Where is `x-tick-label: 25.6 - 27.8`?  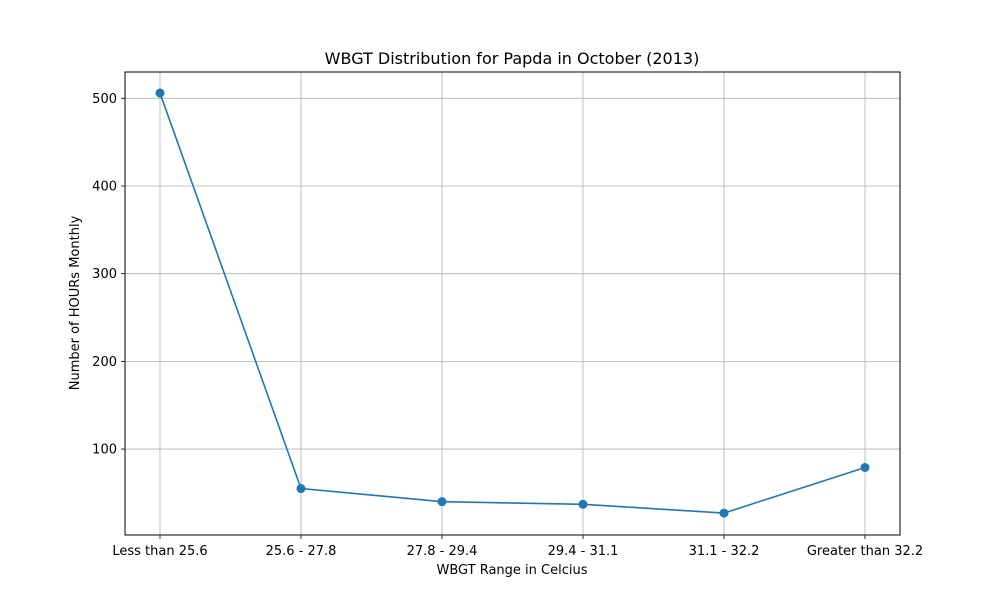 x-tick-label: 25.6 - 27.8 is located at coordinates (301, 551).